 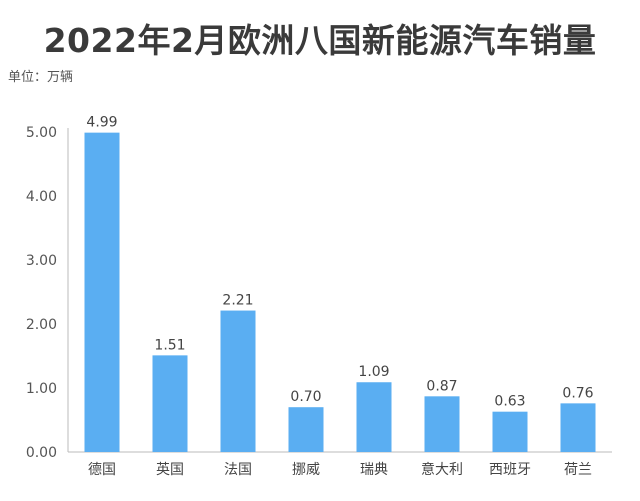 What do you see at coordinates (510, 470) in the screenshot?
I see `x-category-label: 西班牙` at bounding box center [510, 470].